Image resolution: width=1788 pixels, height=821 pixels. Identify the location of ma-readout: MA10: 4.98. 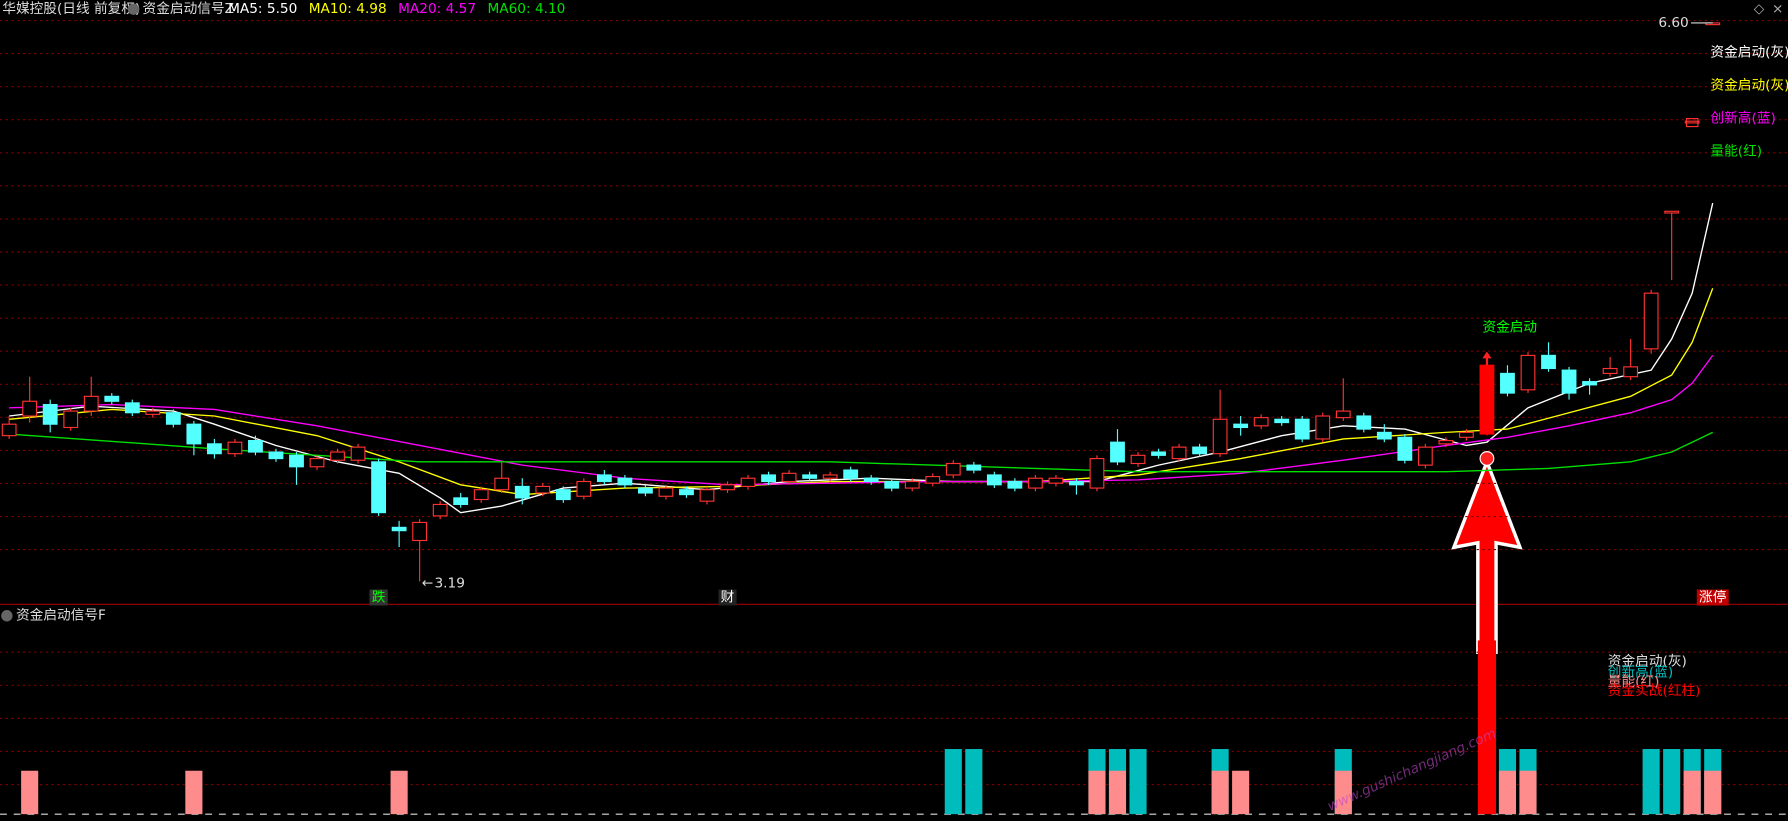
(348, 9).